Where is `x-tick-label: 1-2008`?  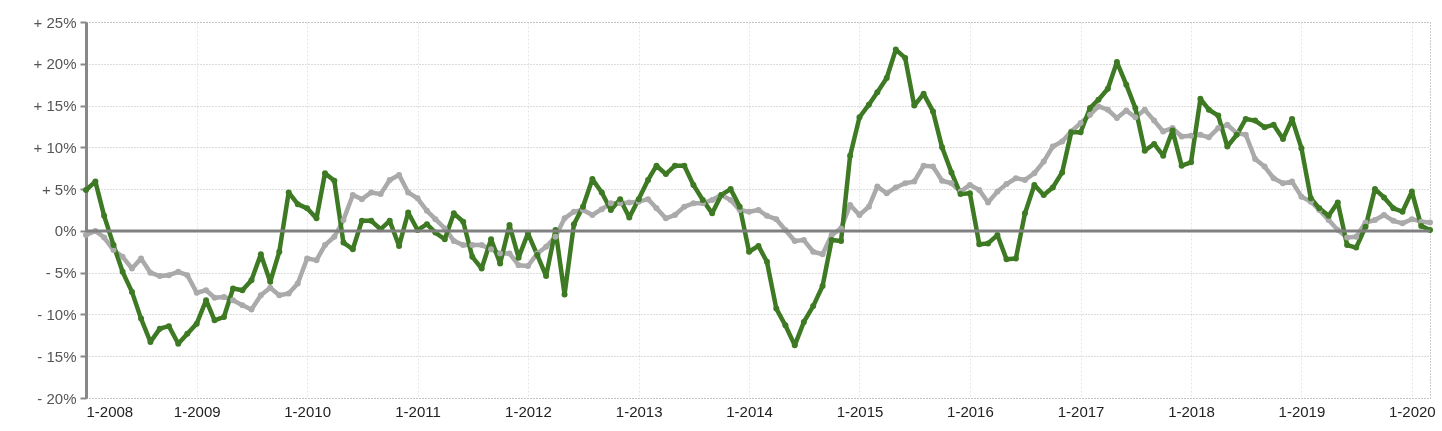 x-tick-label: 1-2008 is located at coordinates (110, 411).